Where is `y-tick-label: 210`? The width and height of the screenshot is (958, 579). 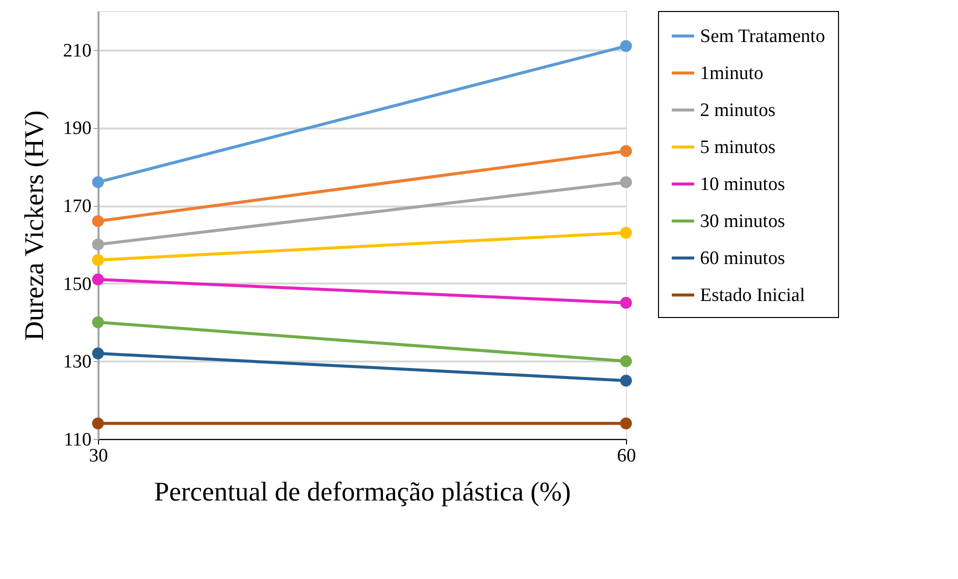 y-tick-label: 210 is located at coordinates (77, 51).